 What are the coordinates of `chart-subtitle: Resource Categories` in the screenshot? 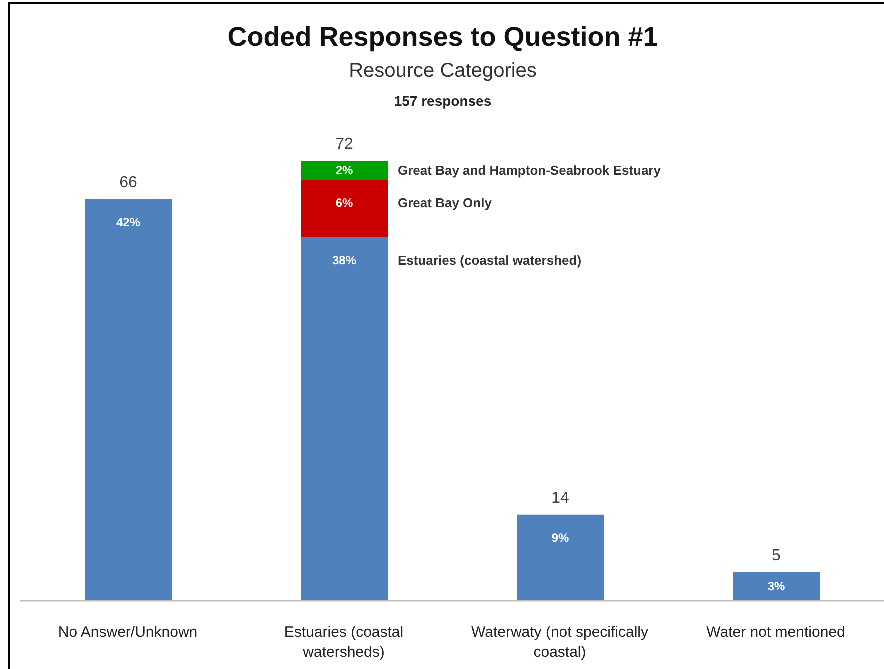 It's located at (443, 71).